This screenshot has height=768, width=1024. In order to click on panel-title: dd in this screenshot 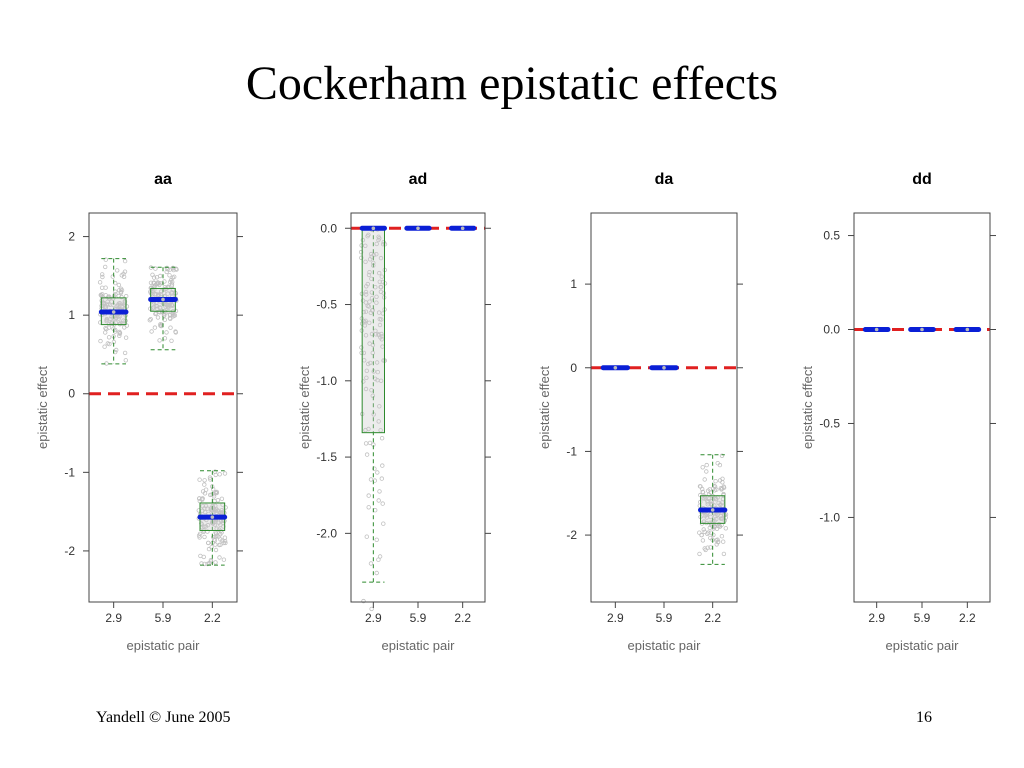, I will do `click(922, 179)`.